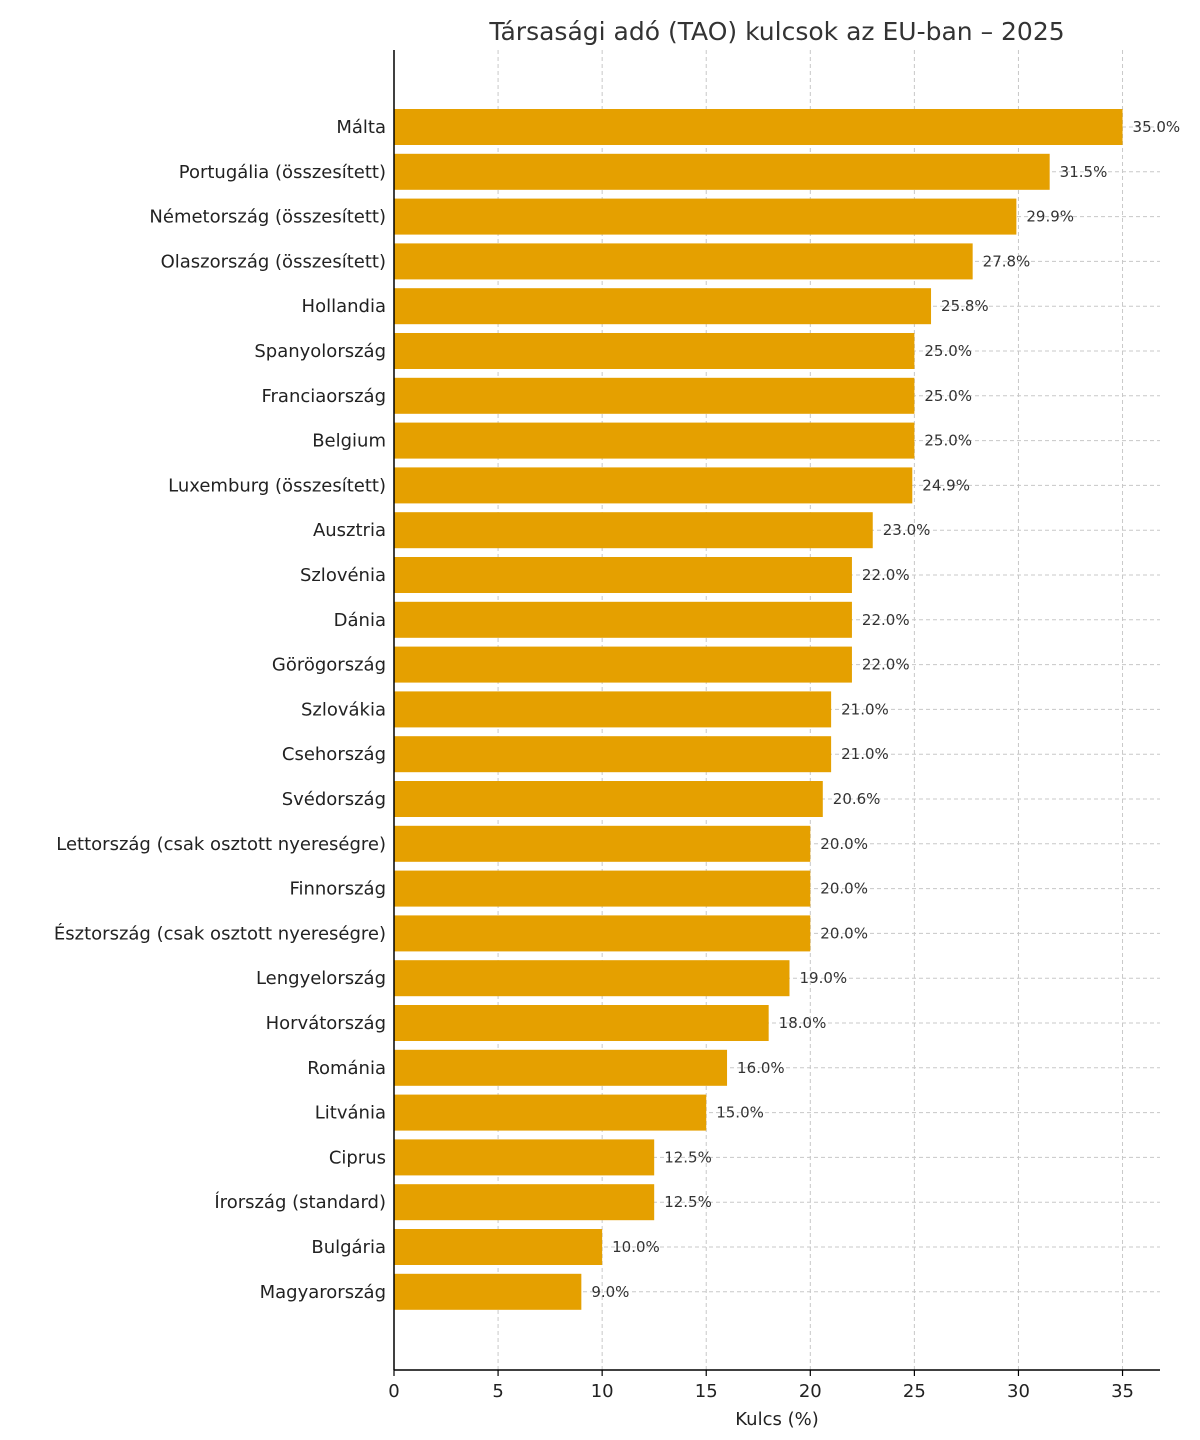 Image resolution: width=1200 pixels, height=1440 pixels. I want to click on x-tick-label: 15, so click(706, 1391).